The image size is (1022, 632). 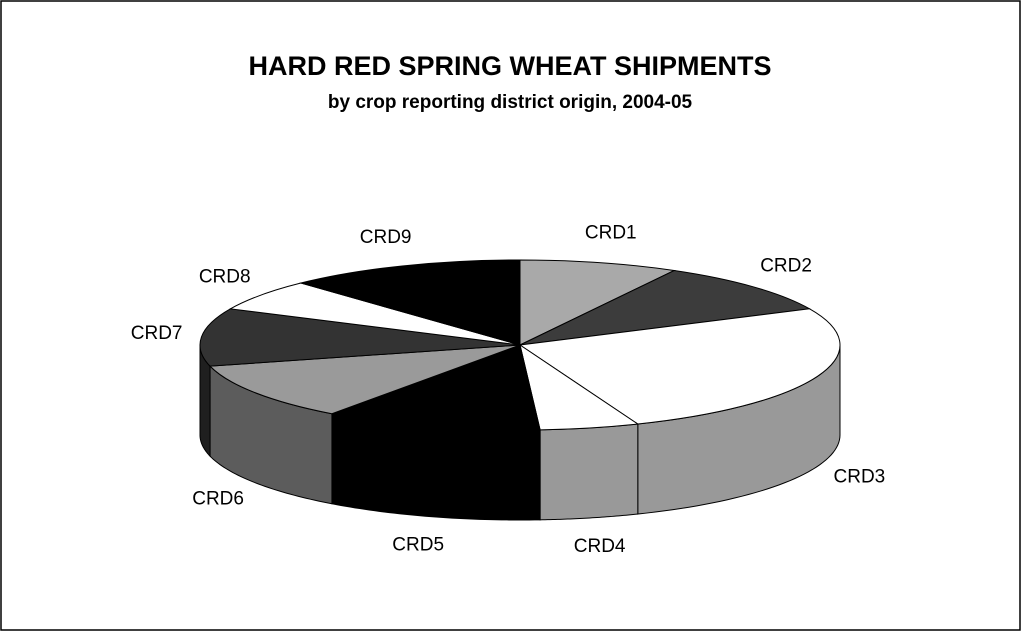 What do you see at coordinates (600, 546) in the screenshot?
I see `slice-label: CRD4` at bounding box center [600, 546].